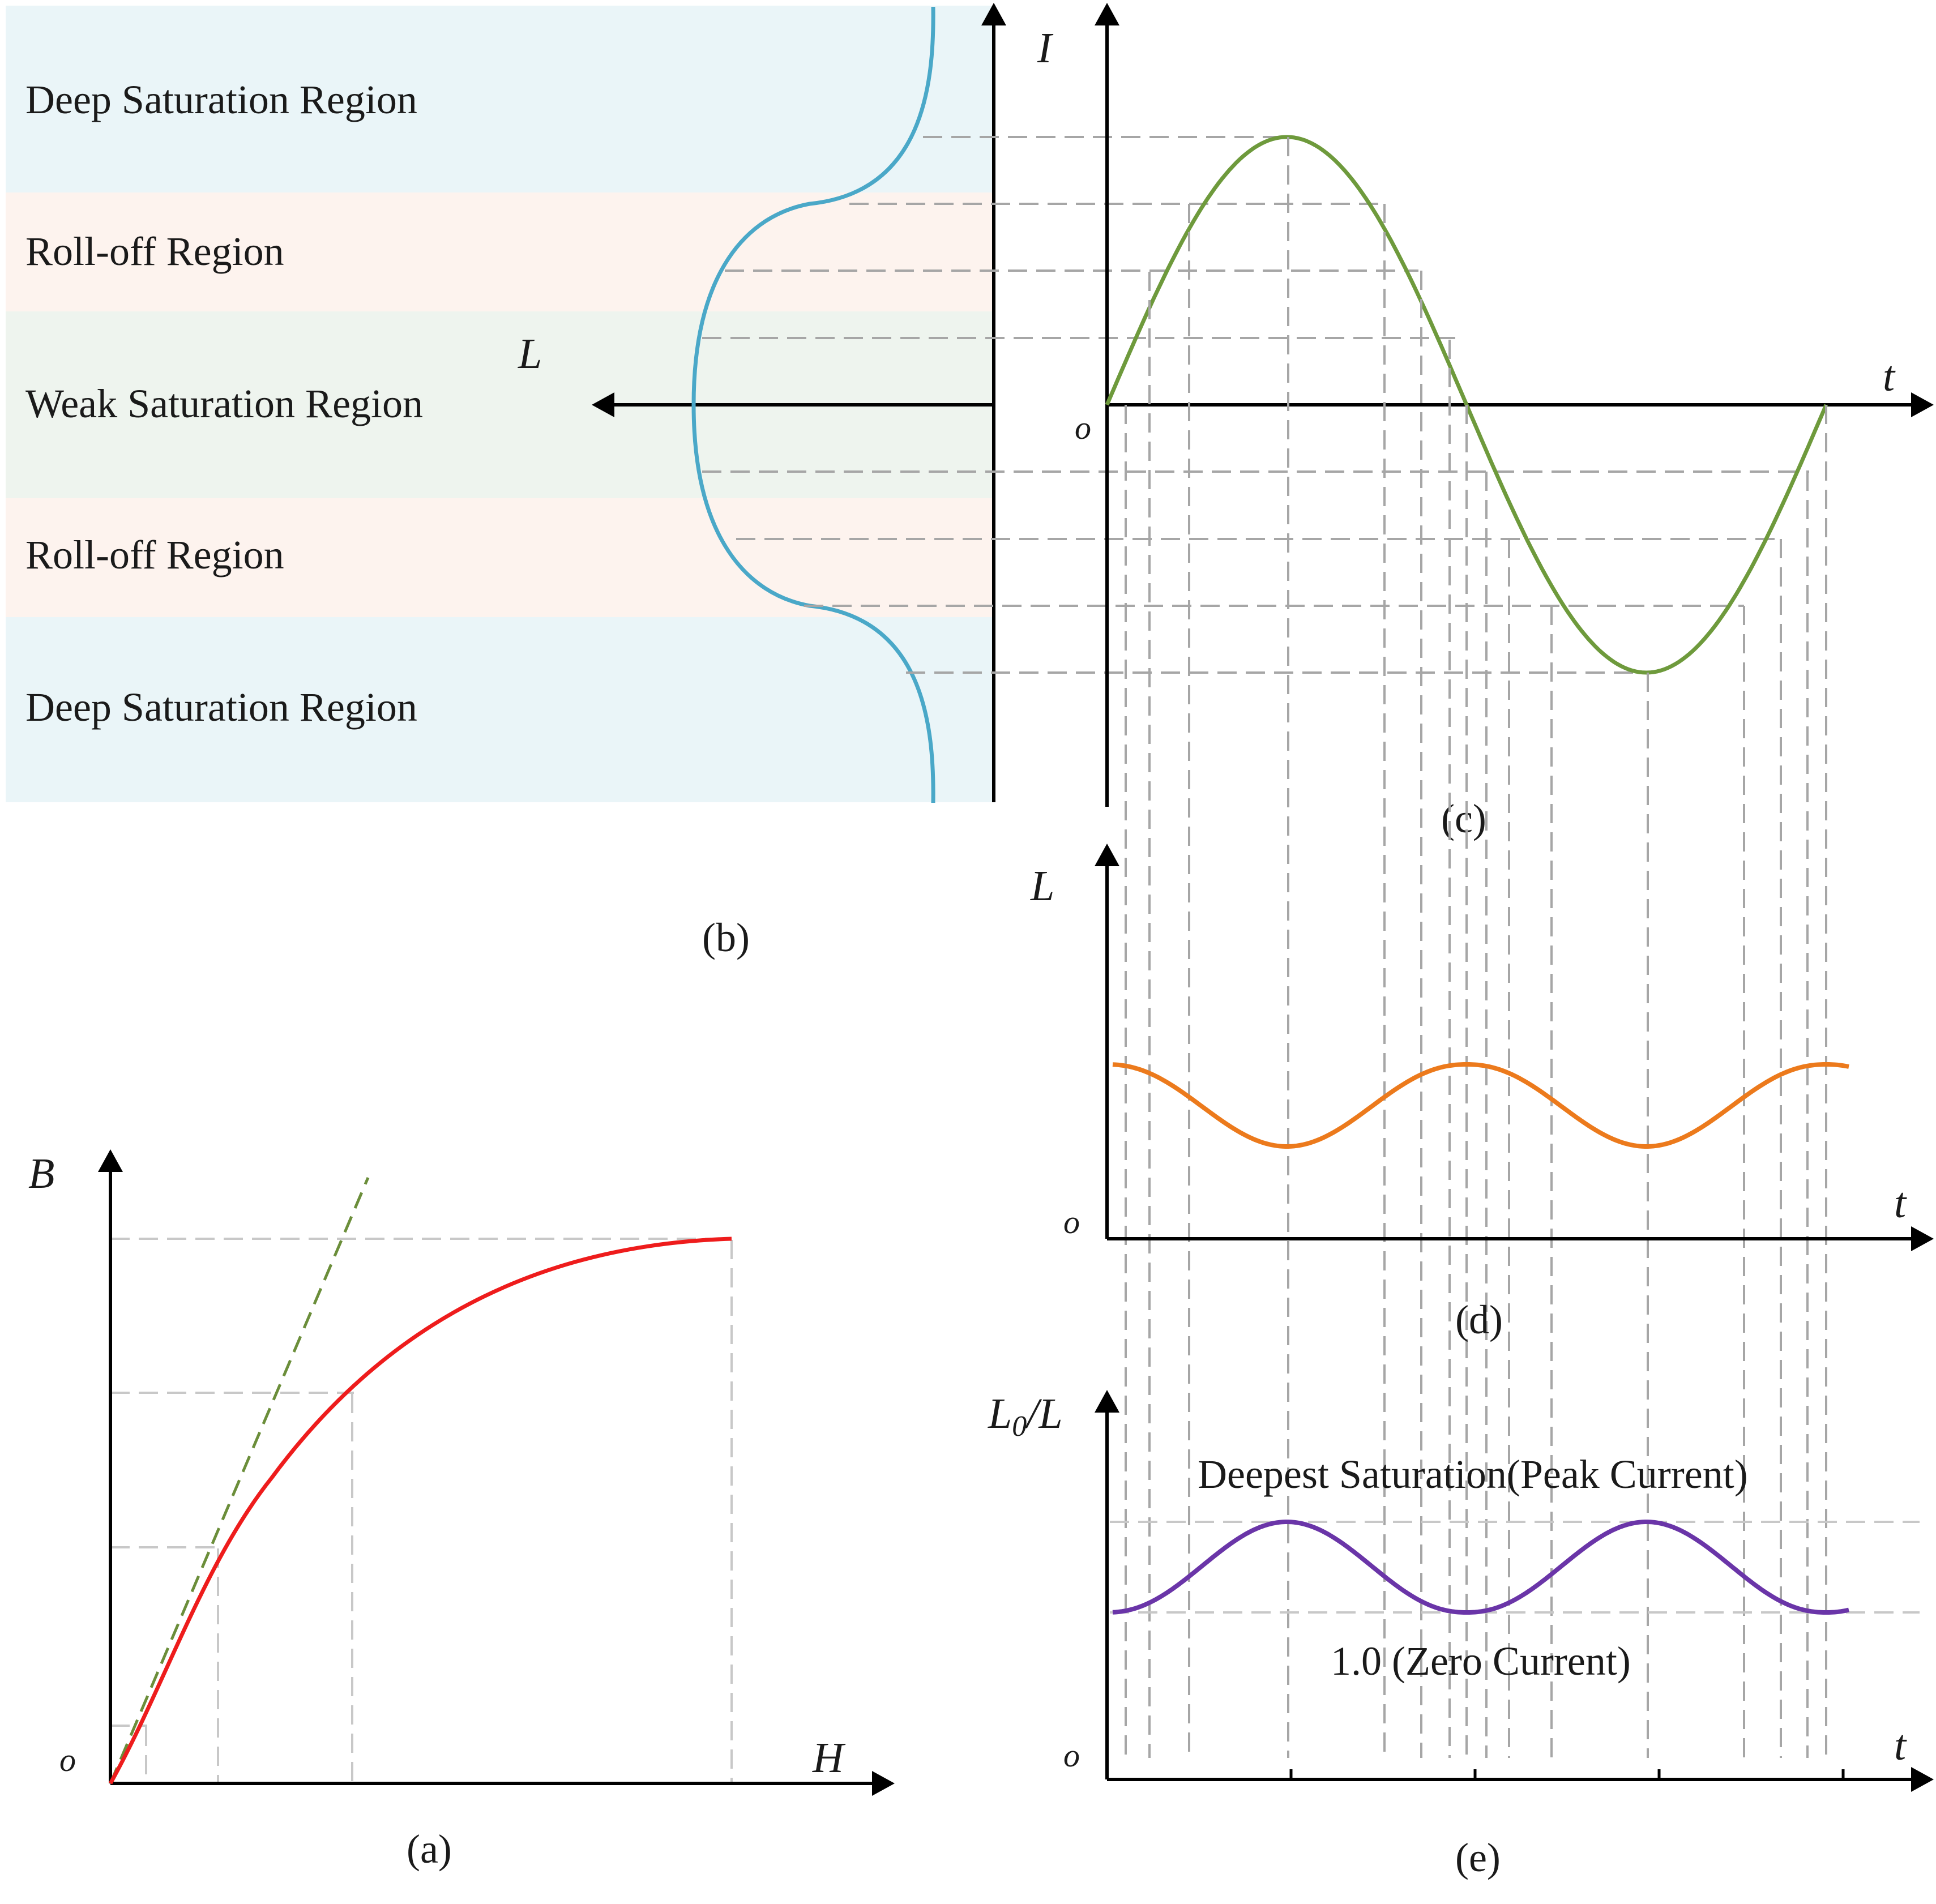  Describe the element at coordinates (530, 354) in the screenshot. I see `panel-b-l-label: L` at that location.